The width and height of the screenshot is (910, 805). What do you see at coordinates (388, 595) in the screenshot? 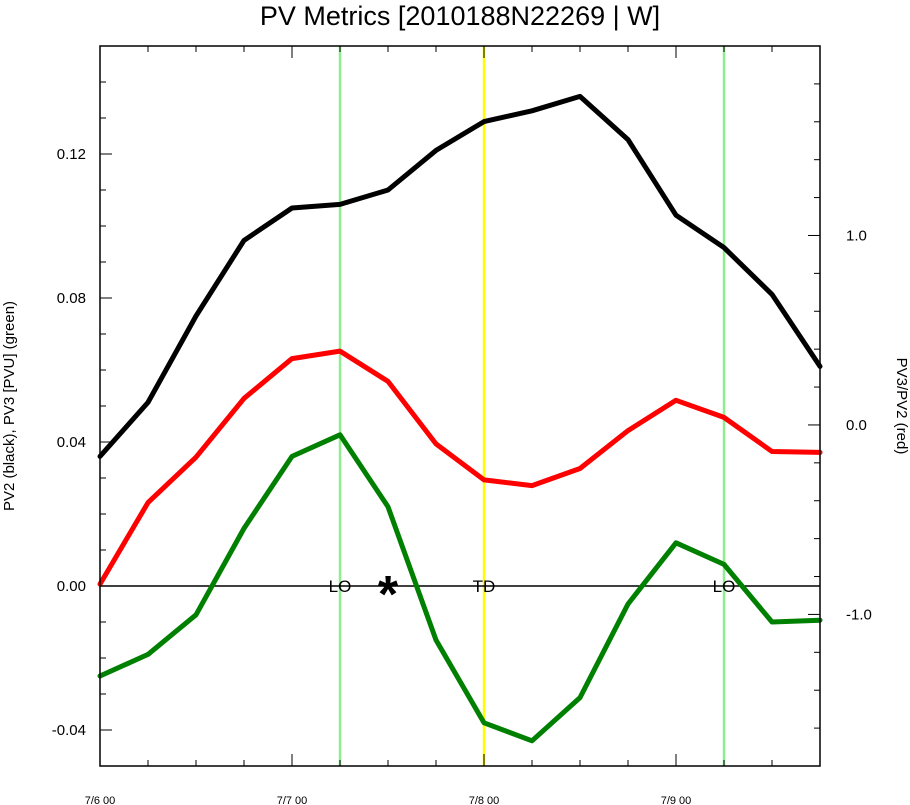
I see `marker-asterisk: *` at bounding box center [388, 595].